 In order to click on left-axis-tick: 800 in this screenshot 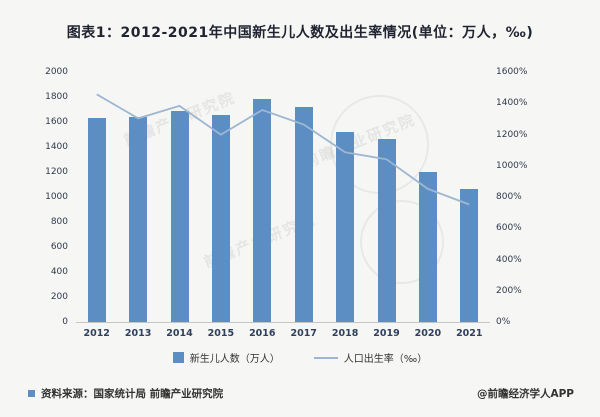, I will do `click(59, 222)`.